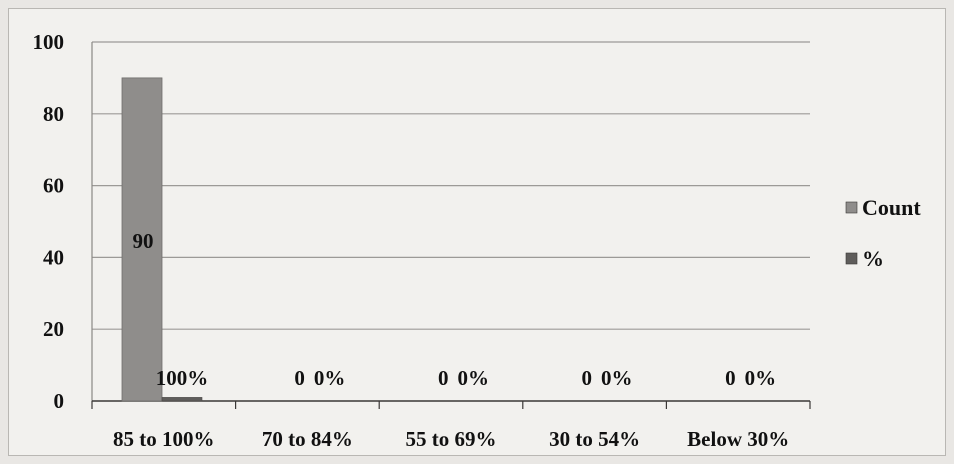  Describe the element at coordinates (182, 378) in the screenshot. I see `data-label-percent: 100%` at that location.